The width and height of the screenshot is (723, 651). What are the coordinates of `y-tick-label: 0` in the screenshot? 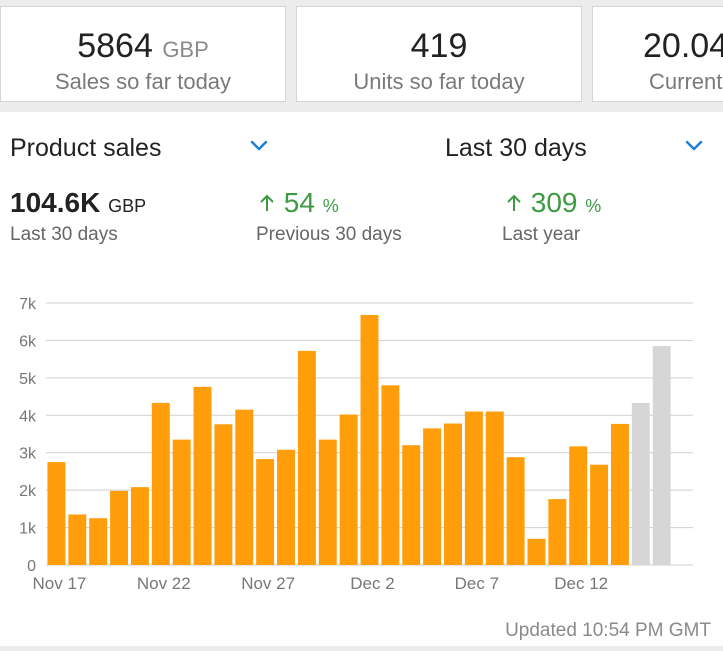 It's located at (31, 566).